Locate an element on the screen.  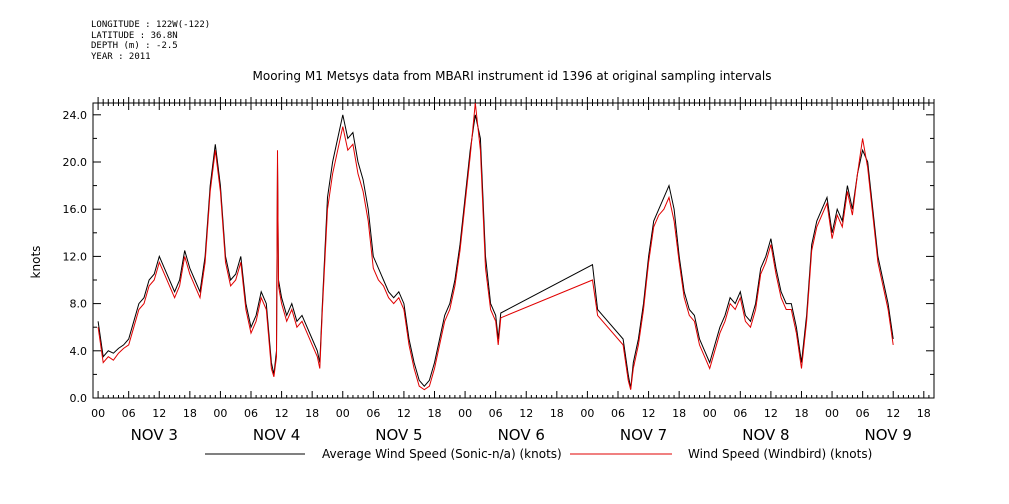
latitude-label: LATITUDE : 36.8N is located at coordinates (134, 35).